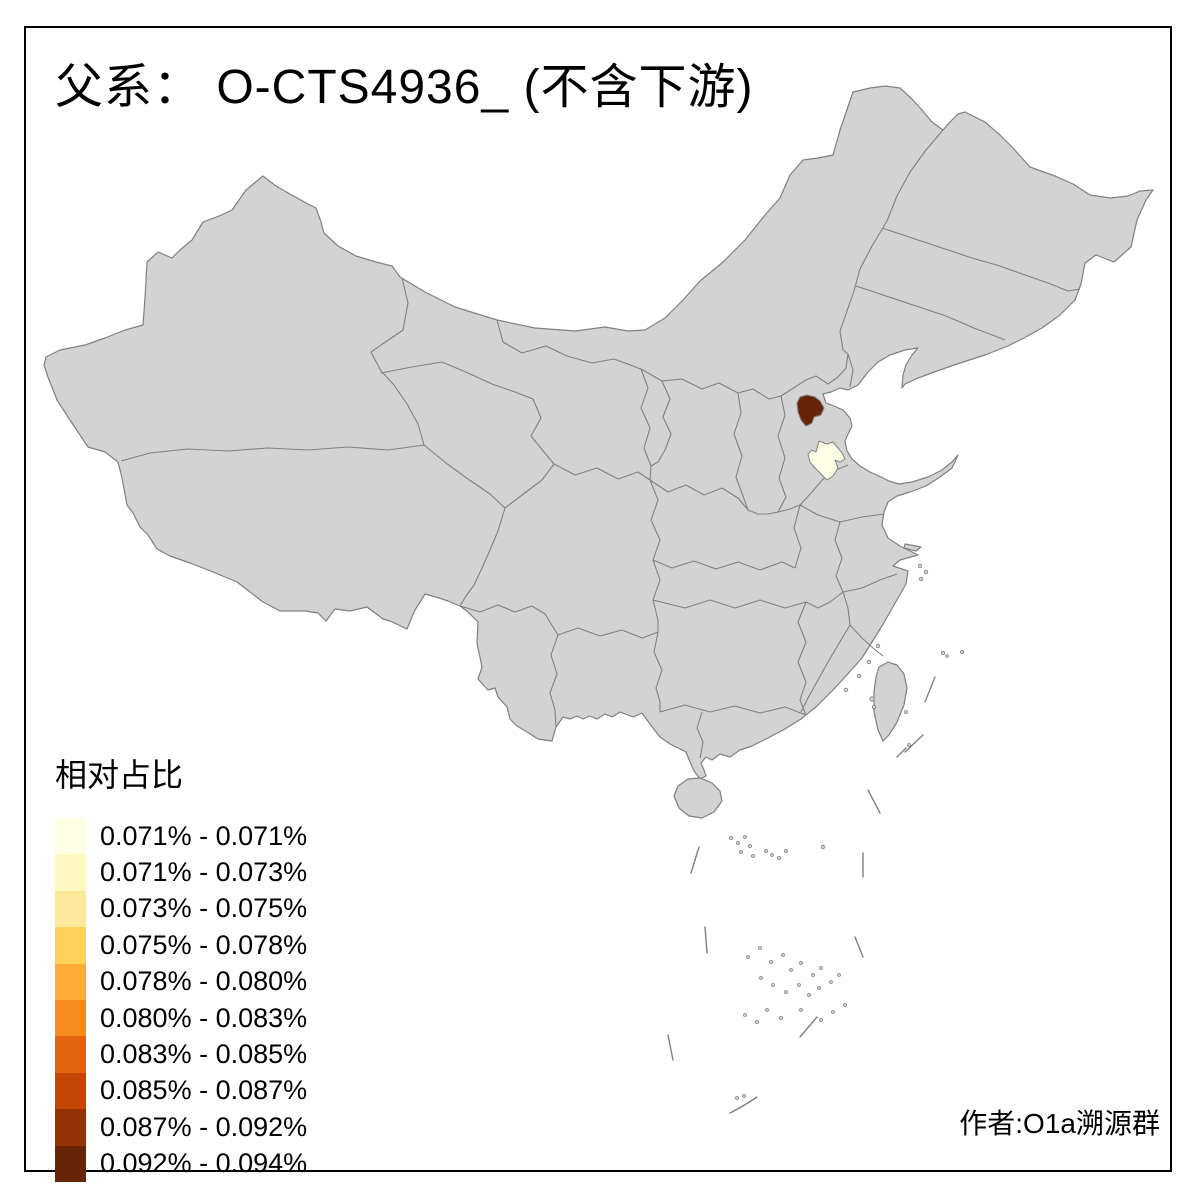  I want to click on beijing-region, so click(810, 410).